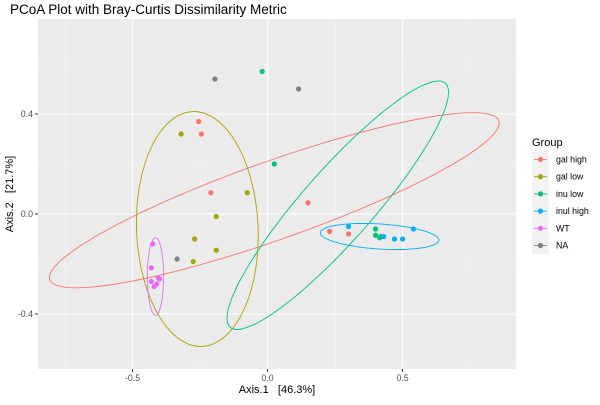 This screenshot has width=600, height=405. I want to click on x-tick-label: -0.5, so click(132, 378).